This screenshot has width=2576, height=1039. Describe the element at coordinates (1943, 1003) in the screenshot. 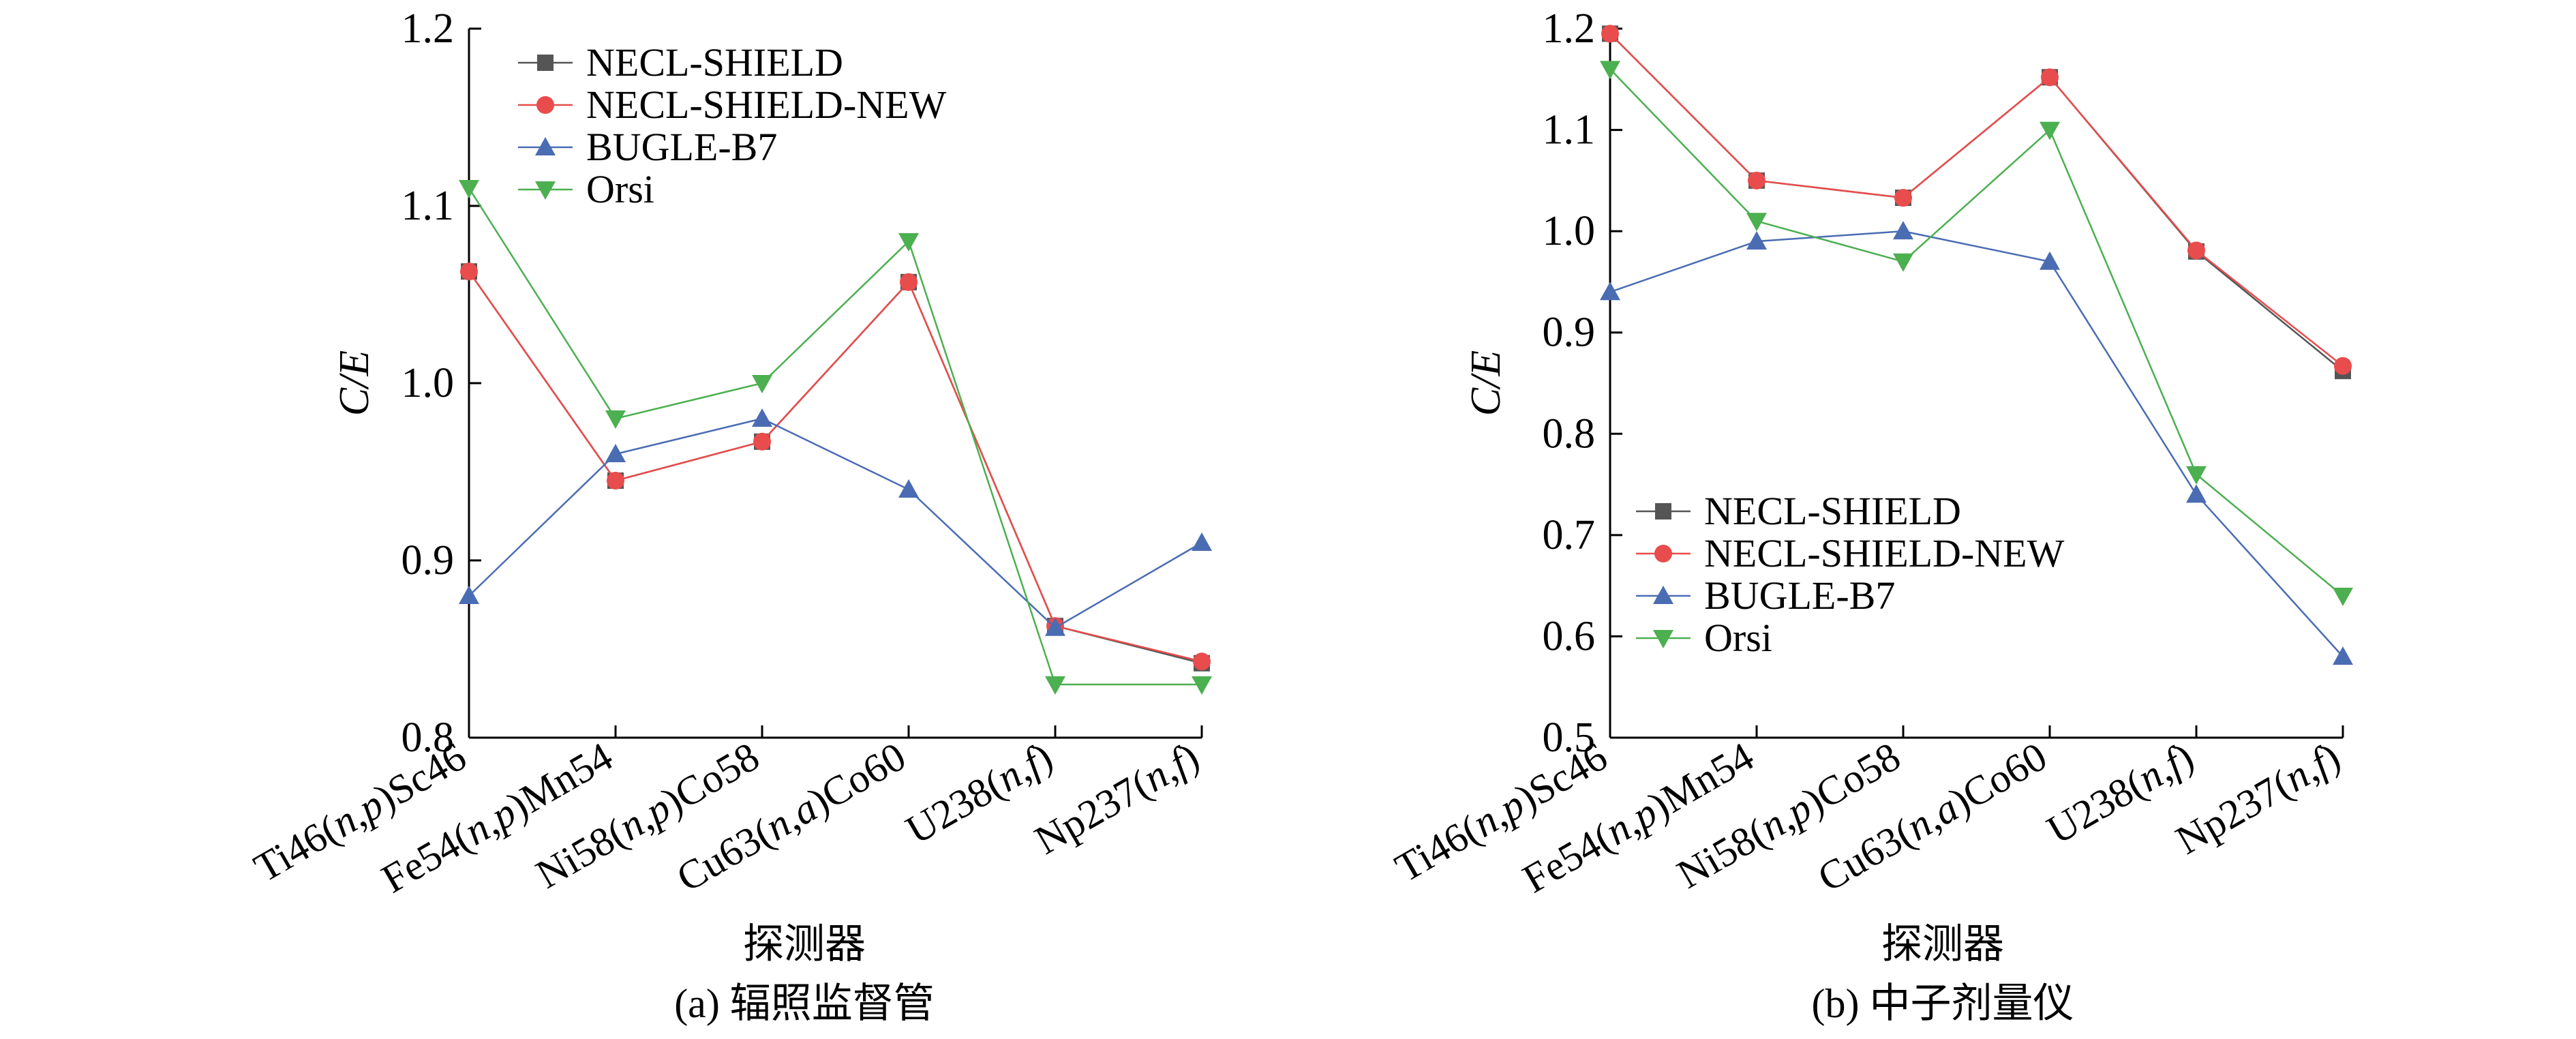

I see `chart-caption: (b) 中子剂量仪` at that location.